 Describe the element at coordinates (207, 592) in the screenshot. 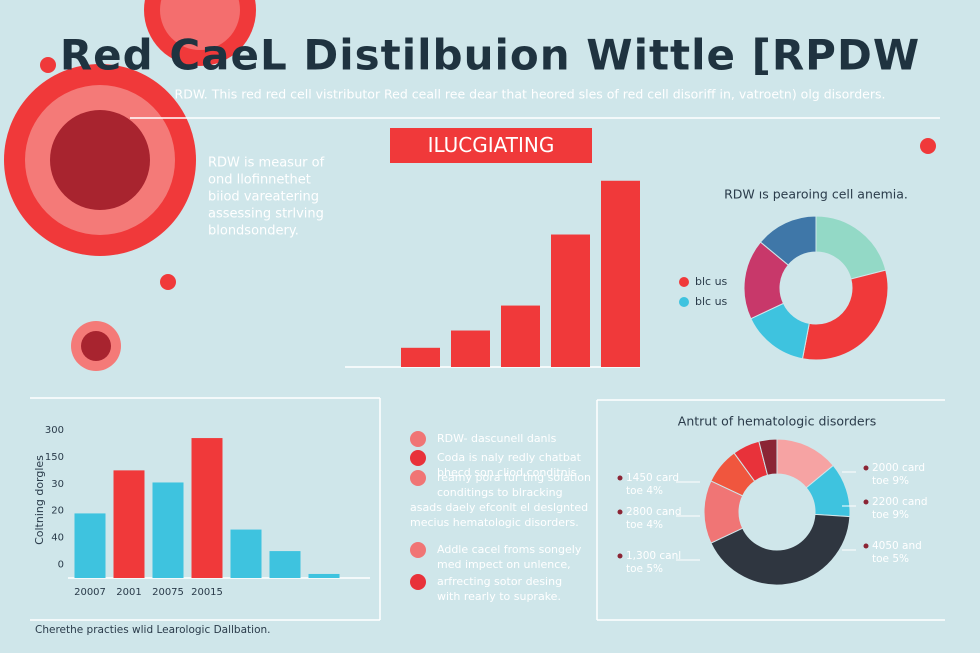

I see `x-tick-label: 20015` at that location.